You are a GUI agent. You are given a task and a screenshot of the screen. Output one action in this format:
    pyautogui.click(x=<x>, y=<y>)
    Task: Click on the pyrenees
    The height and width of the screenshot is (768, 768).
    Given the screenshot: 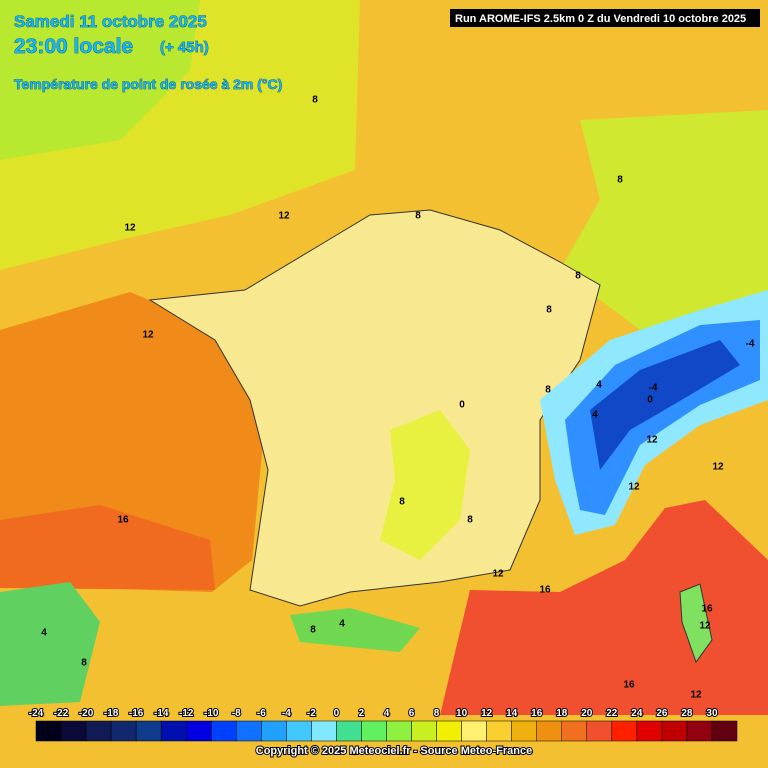 What is the action you would take?
    pyautogui.click(x=355, y=630)
    